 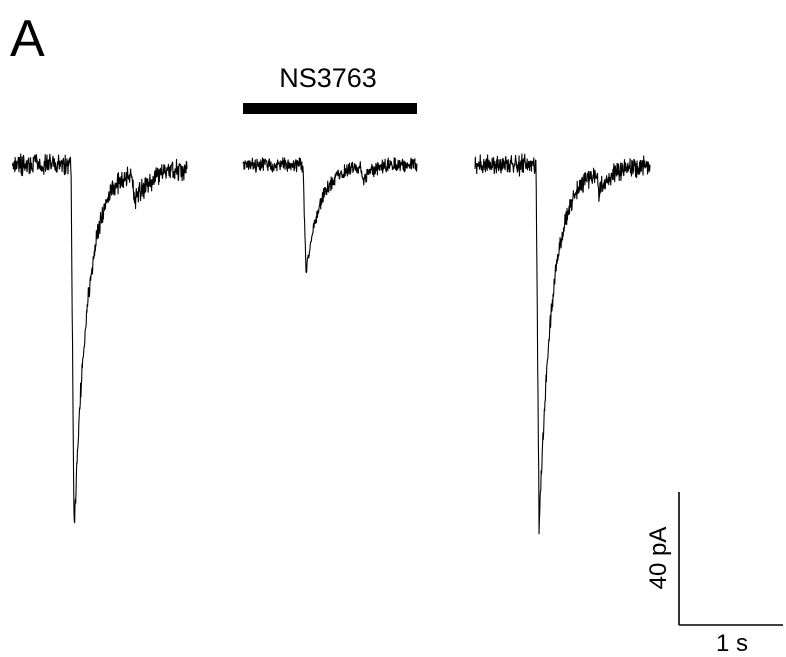 I want to click on trace-control, so click(x=99, y=338).